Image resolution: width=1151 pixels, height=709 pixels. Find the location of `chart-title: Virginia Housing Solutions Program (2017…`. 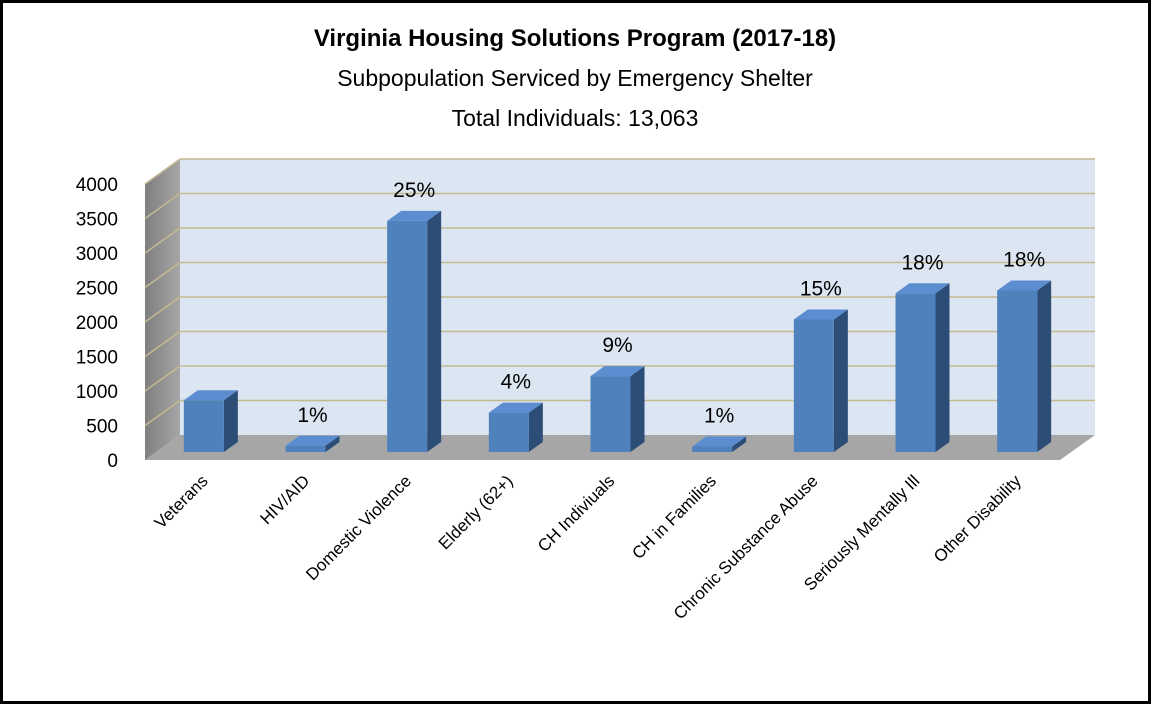

chart-title: Virginia Housing Solutions Program (2017… is located at coordinates (575, 38).